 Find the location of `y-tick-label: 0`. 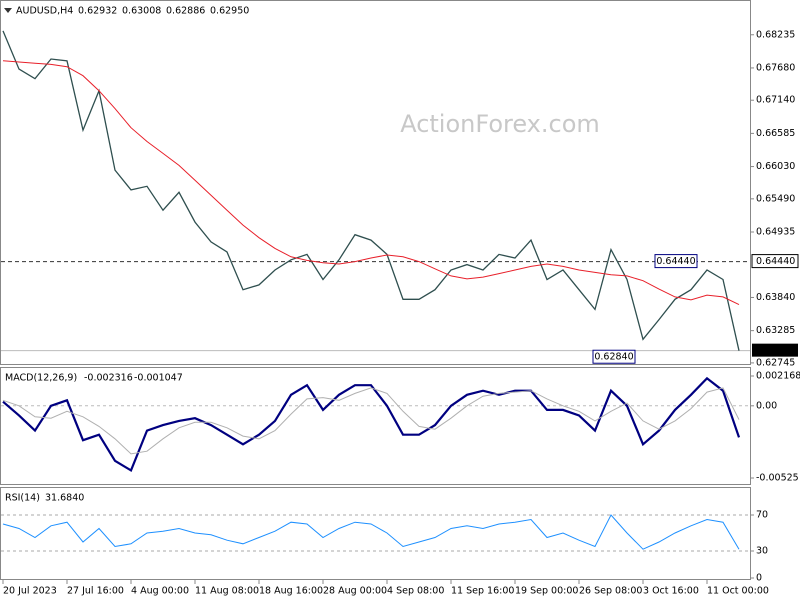

y-tick-label: 0 is located at coordinates (759, 578).